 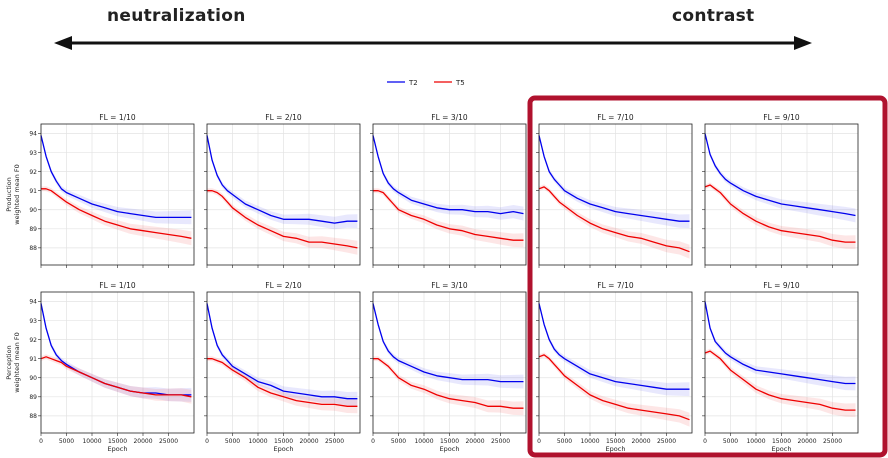 I want to click on legend: T2 T5, so click(x=426, y=83).